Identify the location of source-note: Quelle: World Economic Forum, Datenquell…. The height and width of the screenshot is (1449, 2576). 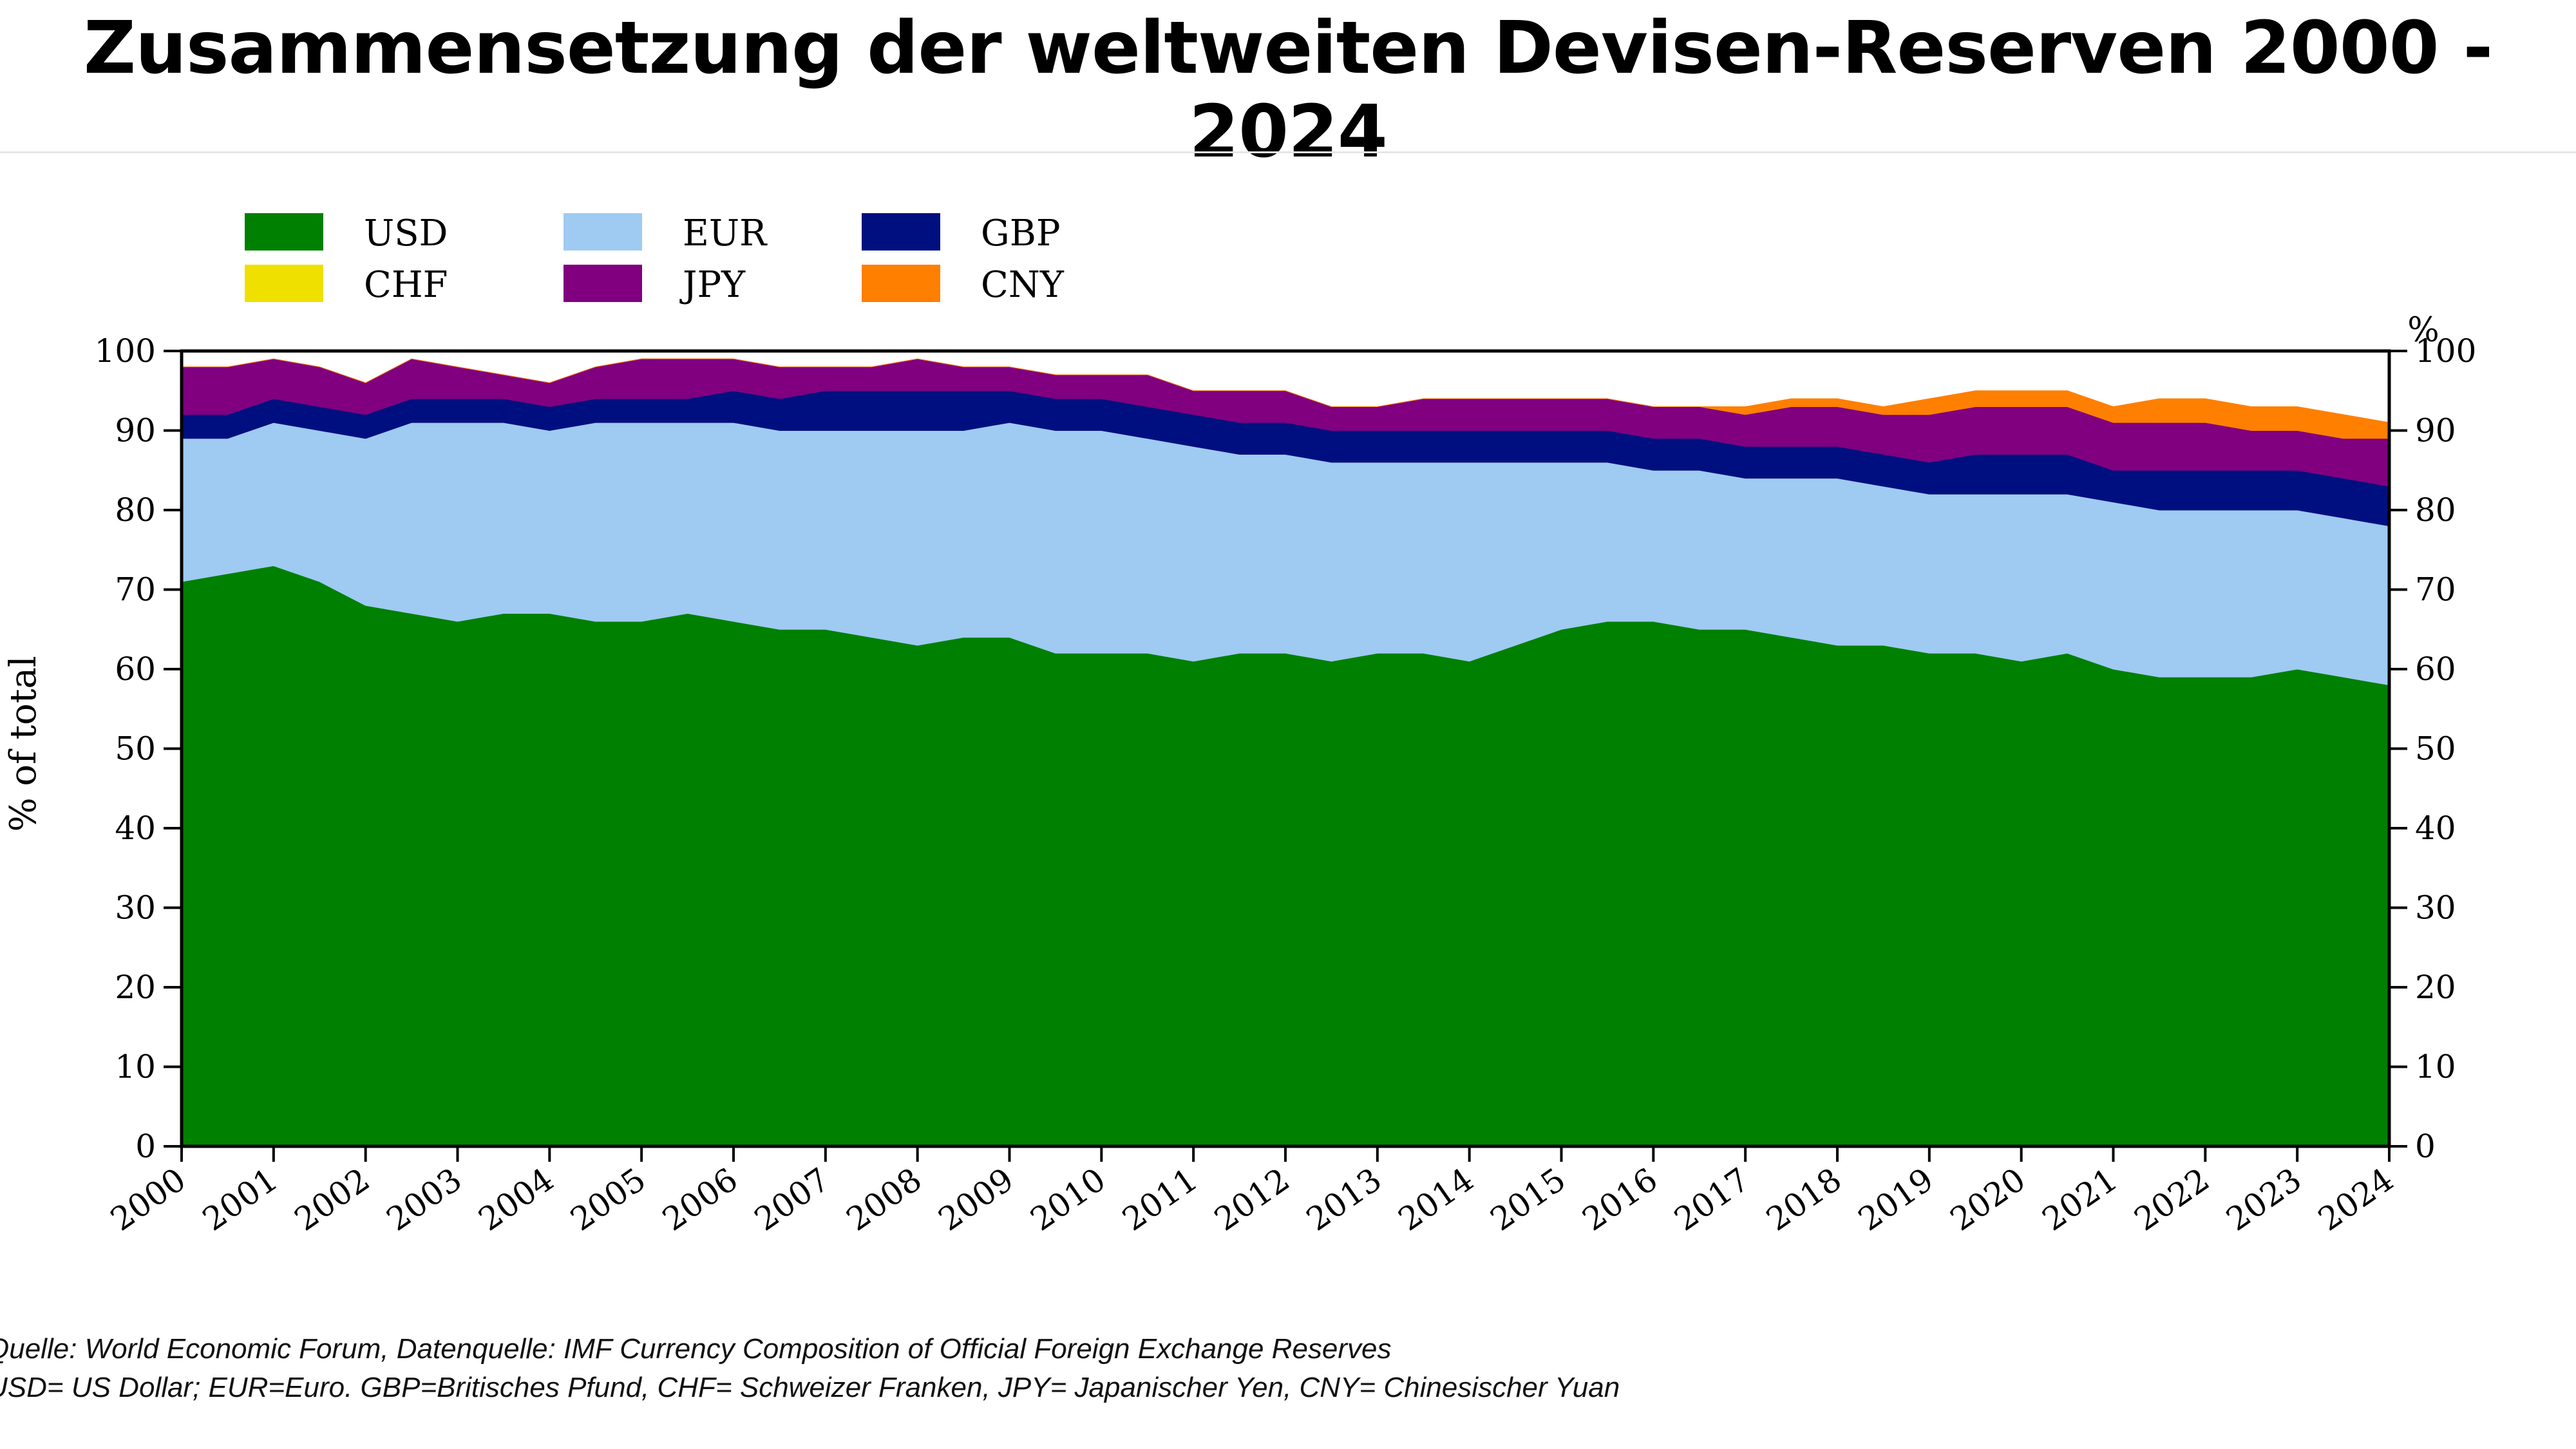
(696, 1349).